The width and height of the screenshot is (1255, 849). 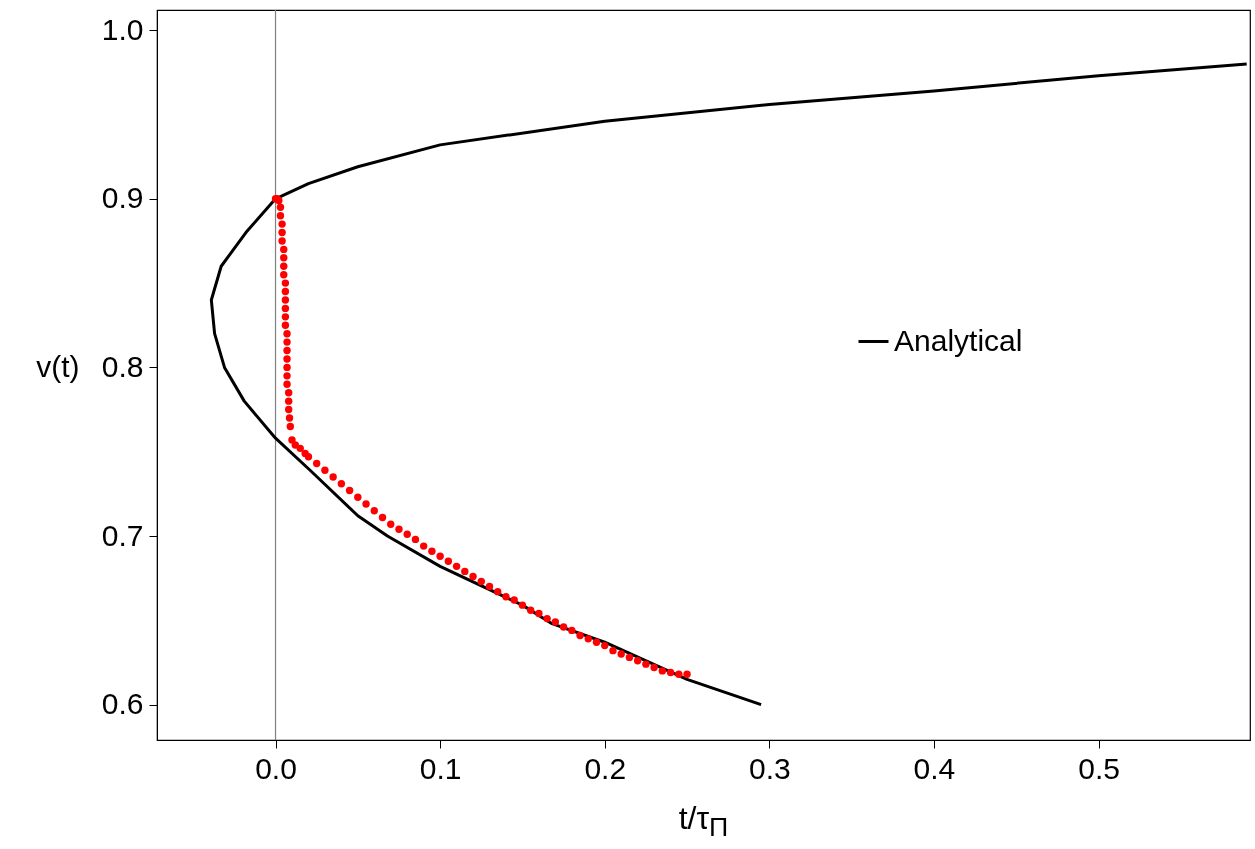 I want to click on y-tick-label: 0.8, so click(x=122, y=366).